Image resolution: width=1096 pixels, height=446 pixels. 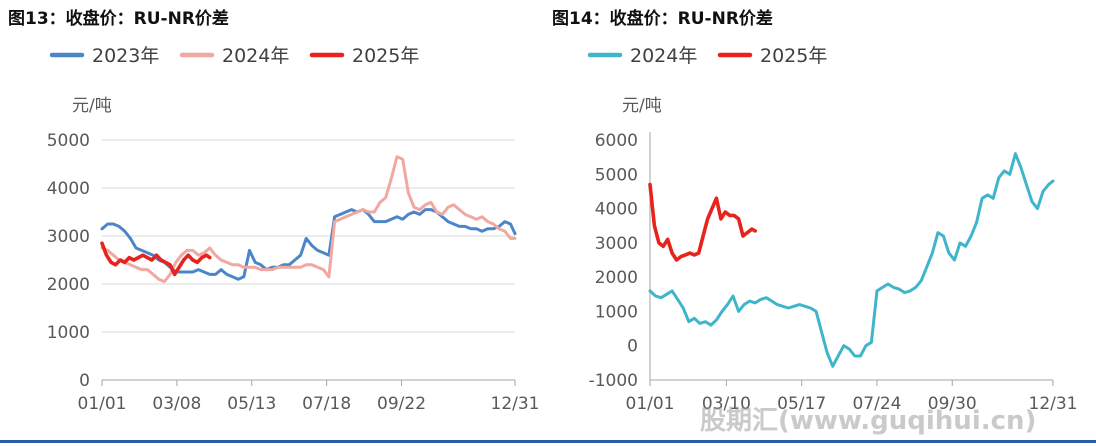 What do you see at coordinates (326, 404) in the screenshot?
I see `chart13-x-tick-label: 07/18` at bounding box center [326, 404].